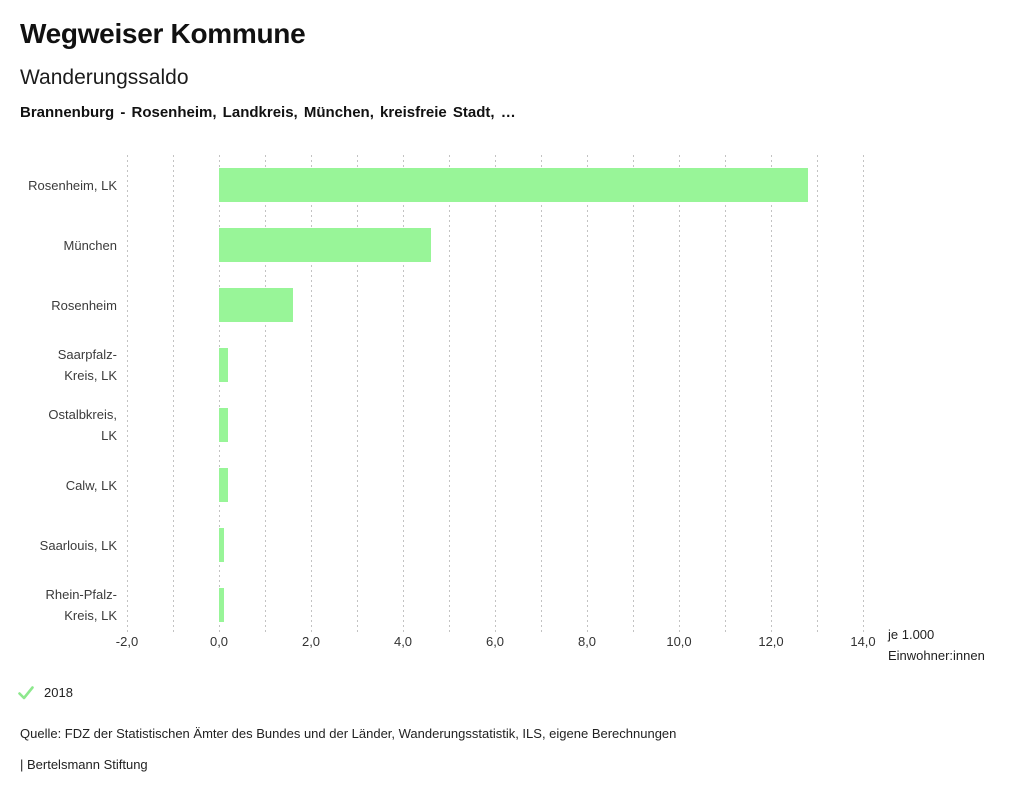 The height and width of the screenshot is (797, 1024). I want to click on category-label: Rosenheim, LK, so click(72, 185).